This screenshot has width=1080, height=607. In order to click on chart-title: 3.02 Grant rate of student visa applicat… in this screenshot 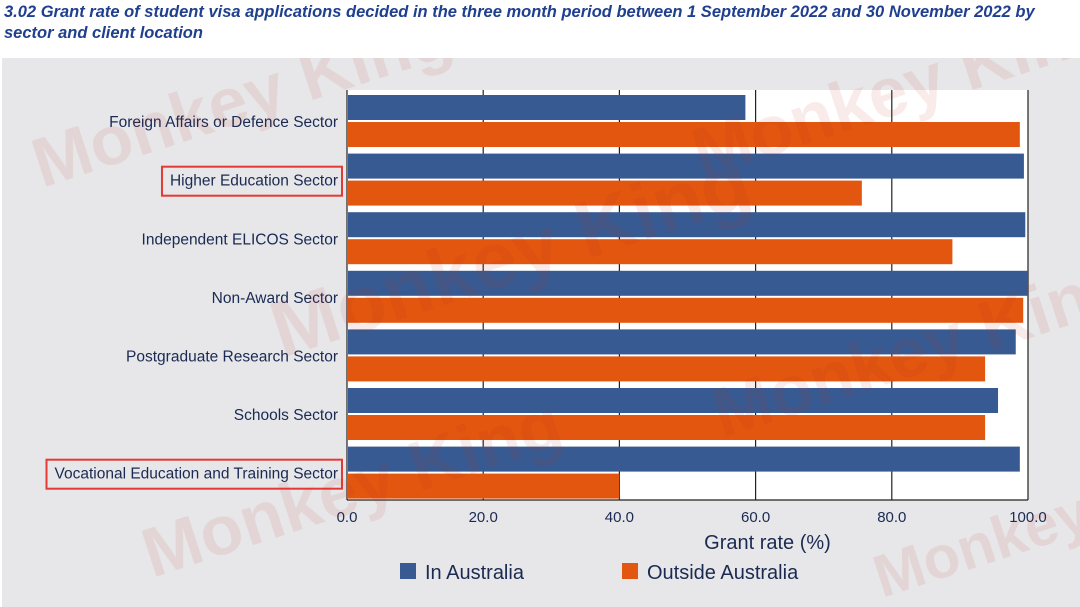, I will do `click(519, 22)`.